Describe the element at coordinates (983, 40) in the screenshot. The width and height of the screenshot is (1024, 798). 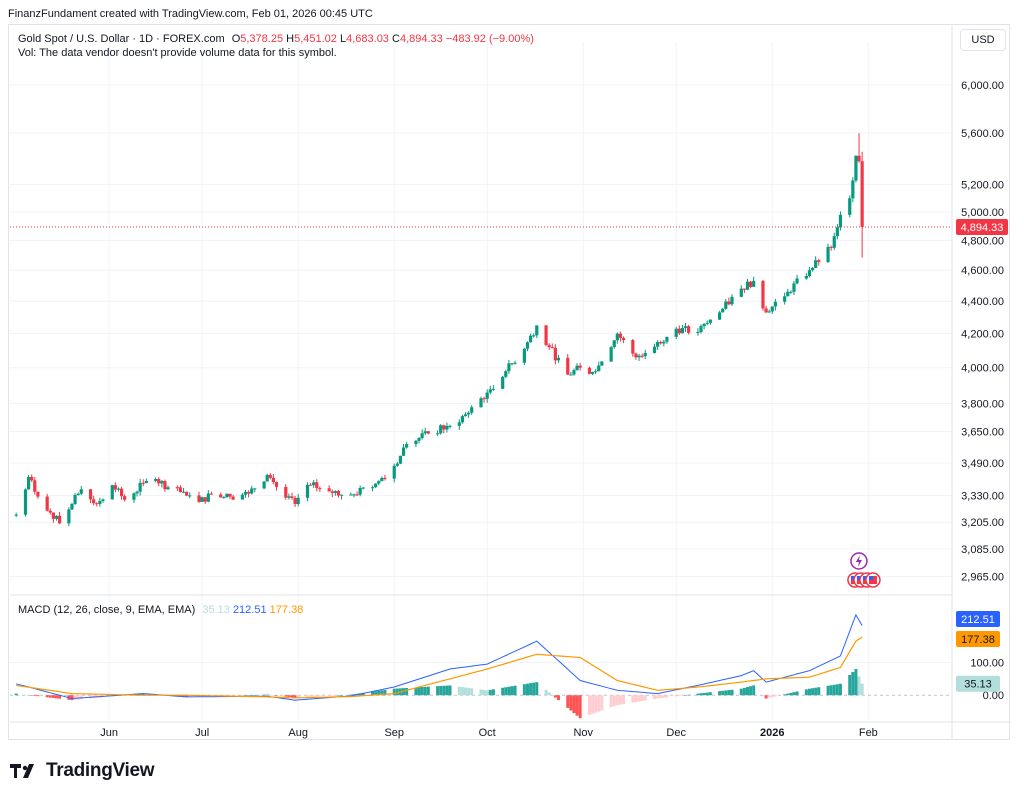
I see `currency-button: USD` at that location.